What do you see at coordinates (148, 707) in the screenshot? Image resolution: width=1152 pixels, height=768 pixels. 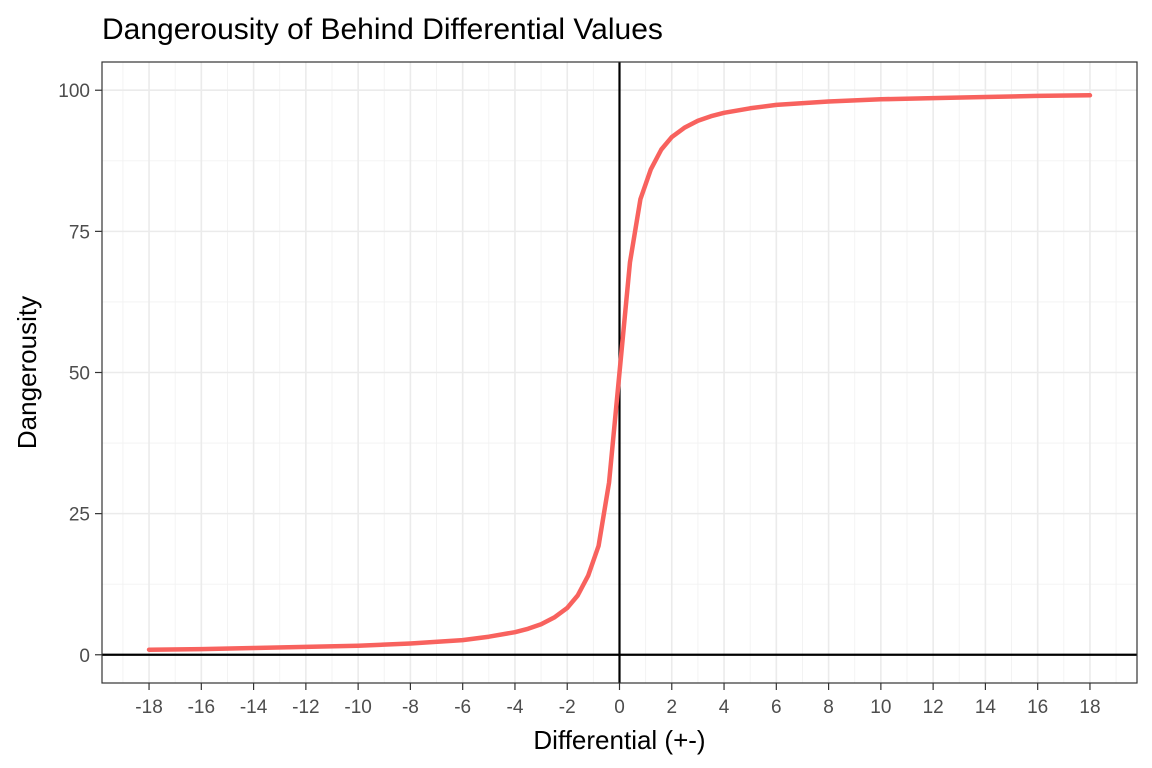 I see `x-tick-label: -18` at bounding box center [148, 707].